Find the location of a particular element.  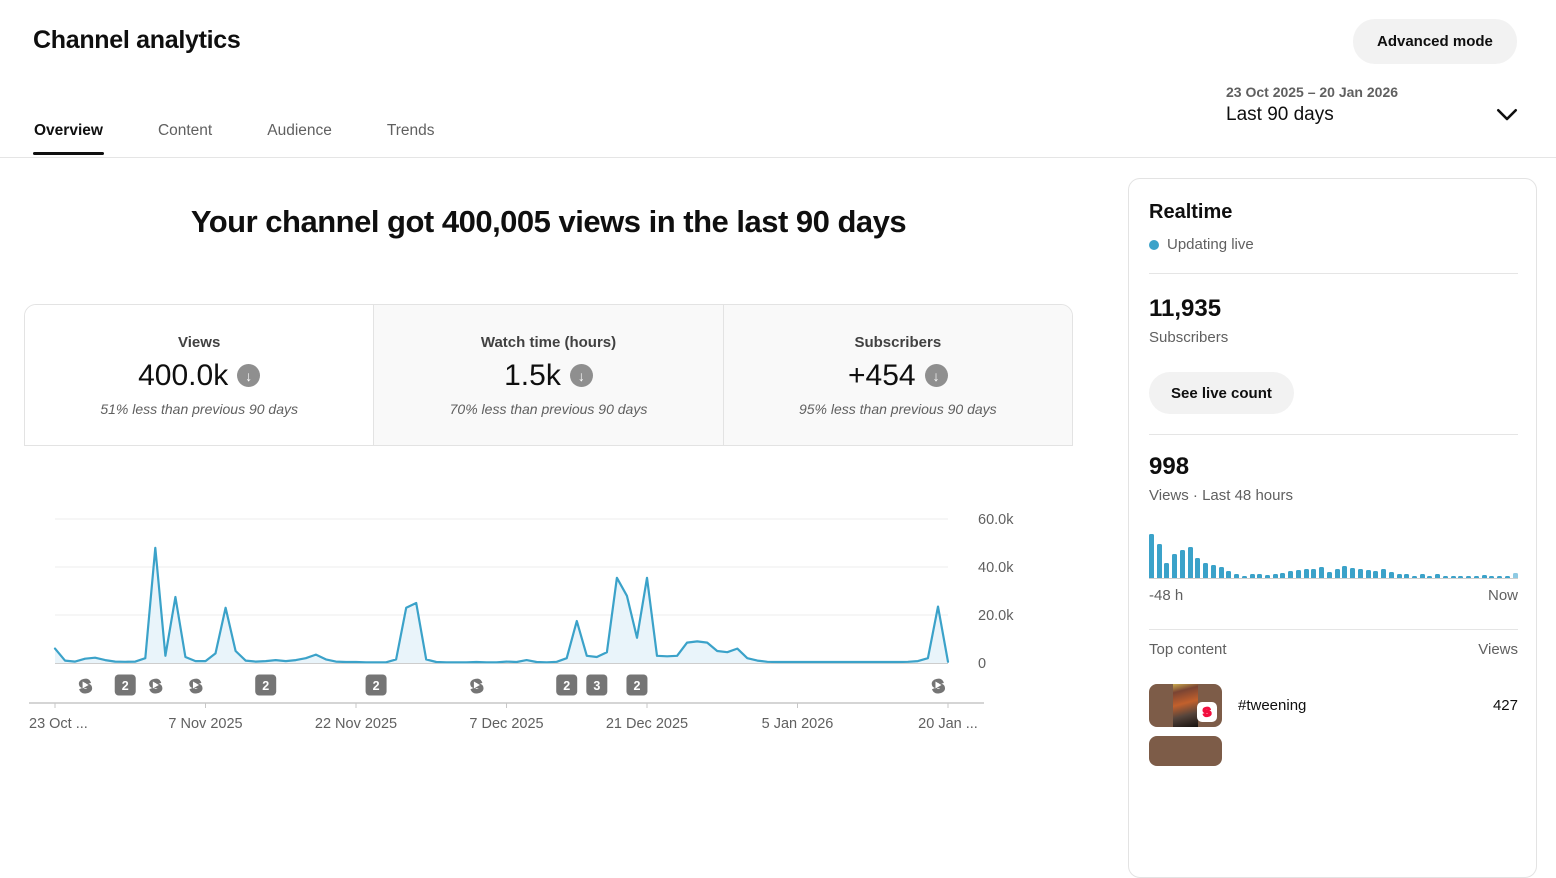

thumbnail-photo is located at coordinates (1185, 705).